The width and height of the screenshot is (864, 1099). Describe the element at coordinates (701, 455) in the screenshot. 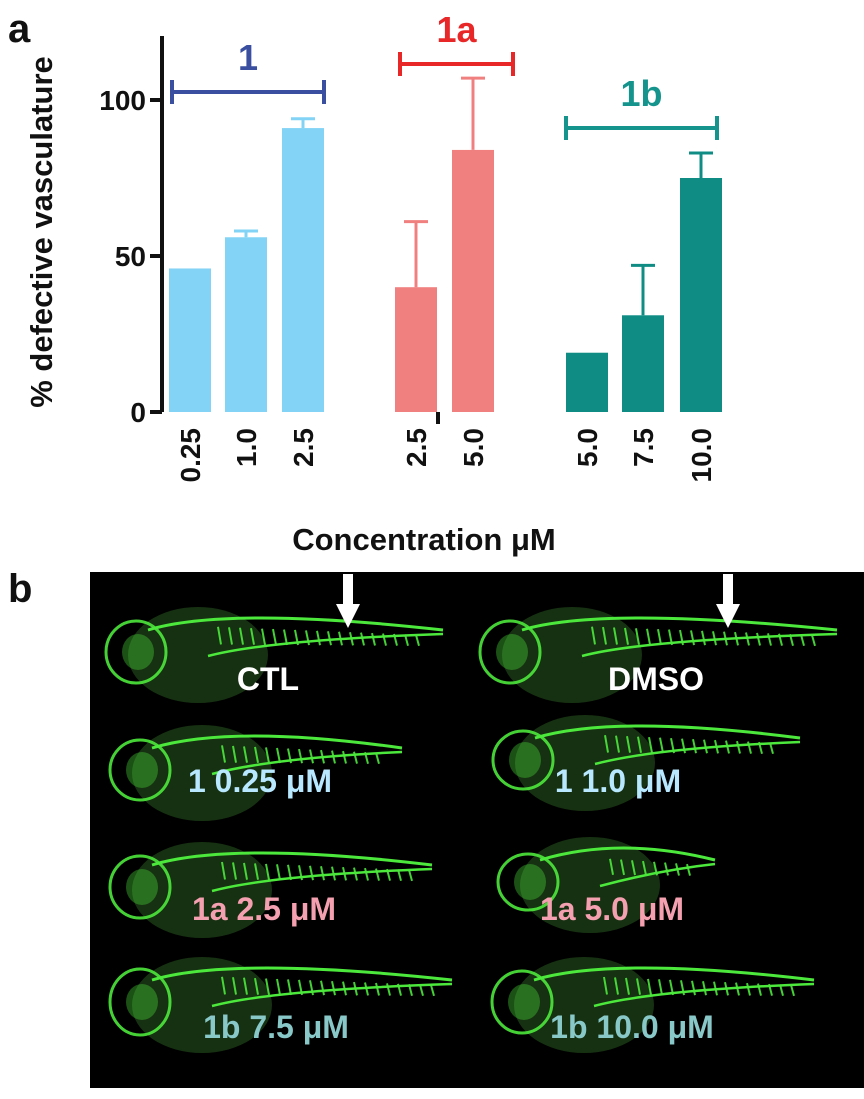

I see `x-tick-label: 10.0` at that location.